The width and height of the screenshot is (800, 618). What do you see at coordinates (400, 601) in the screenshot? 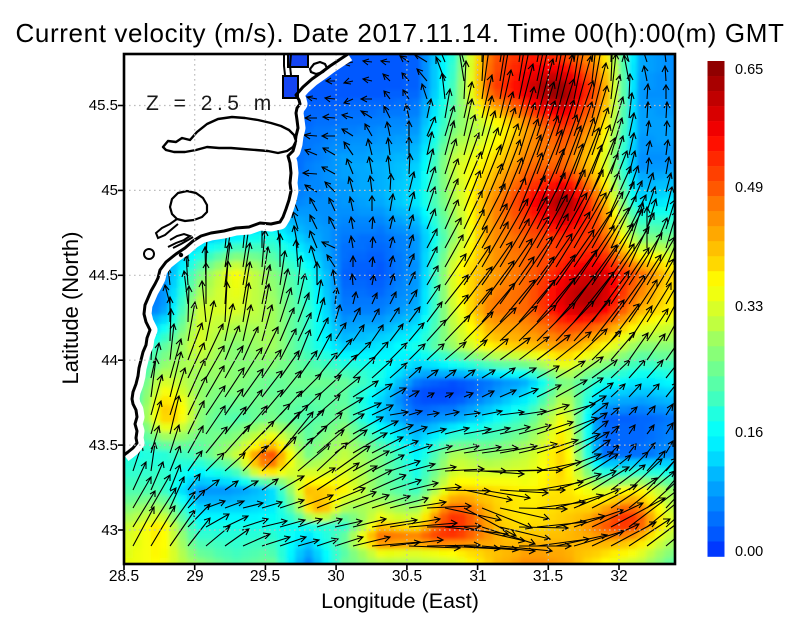
I see `svg-text: Longitude (East)` at bounding box center [400, 601].